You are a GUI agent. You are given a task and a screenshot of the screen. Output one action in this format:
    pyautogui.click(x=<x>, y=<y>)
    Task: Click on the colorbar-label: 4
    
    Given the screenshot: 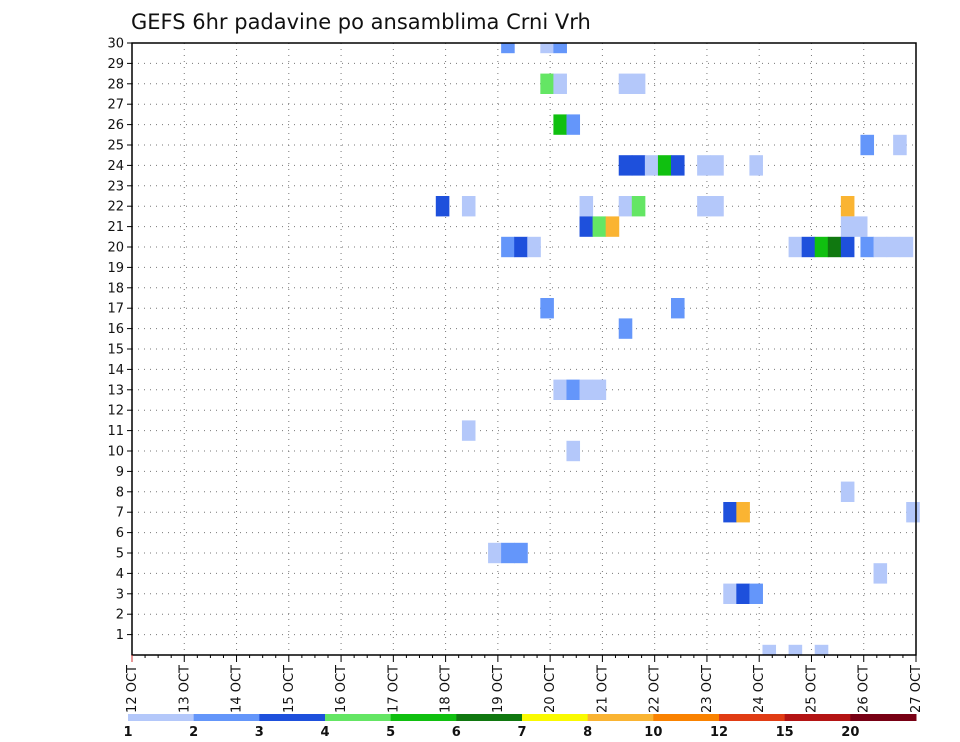 What is the action you would take?
    pyautogui.click(x=324, y=732)
    